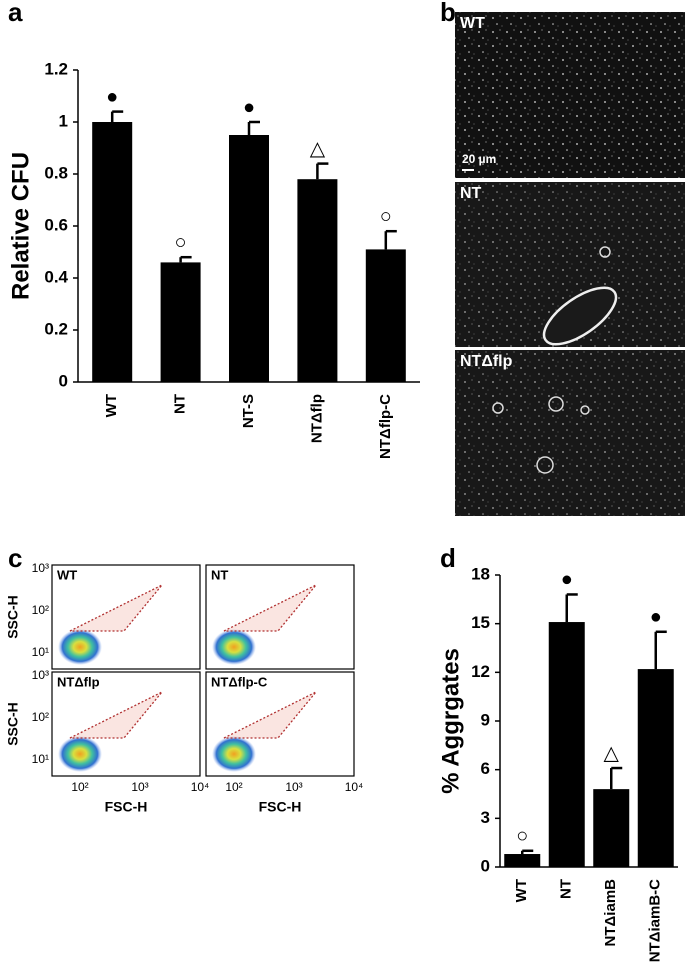  What do you see at coordinates (219, 574) in the screenshot?
I see `plot-label: NT` at bounding box center [219, 574].